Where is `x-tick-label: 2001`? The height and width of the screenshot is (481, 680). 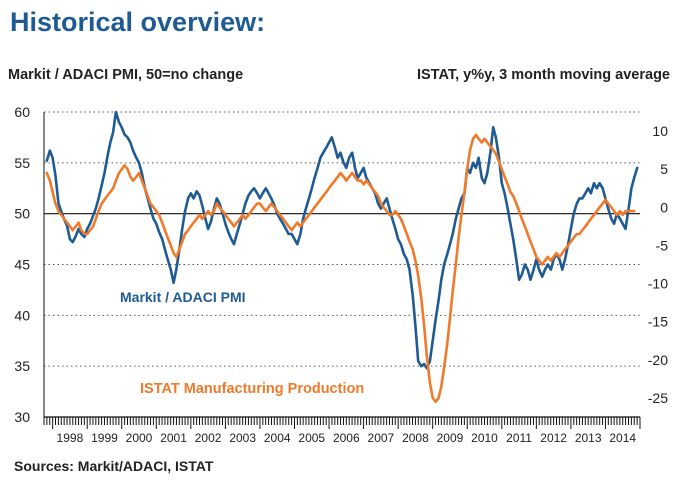
x-tick-label: 2001 is located at coordinates (173, 438).